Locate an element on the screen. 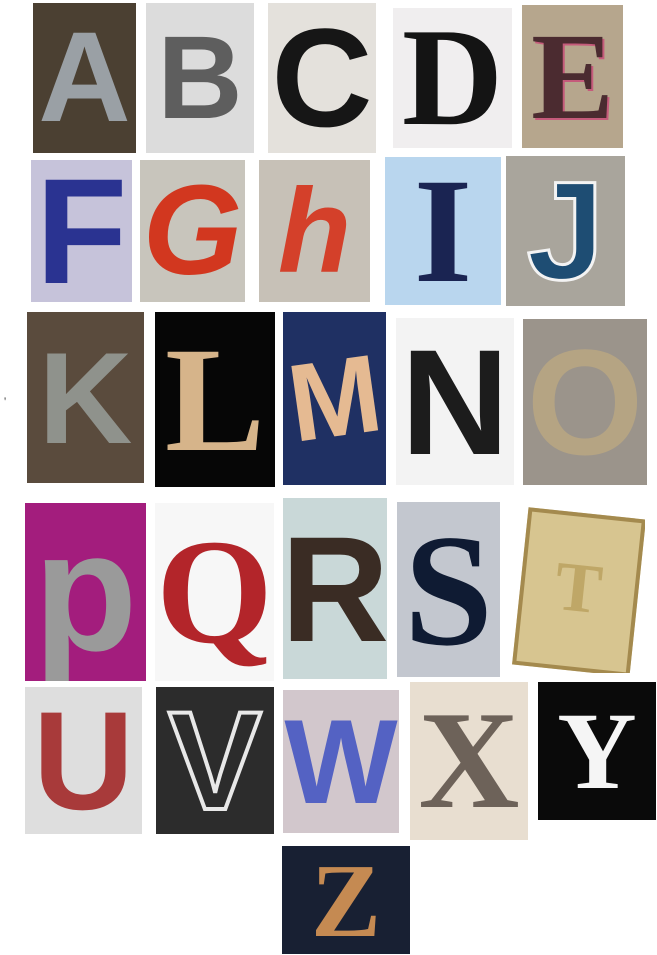 The image size is (657, 955). letter-tile-e: E is located at coordinates (572, 76).